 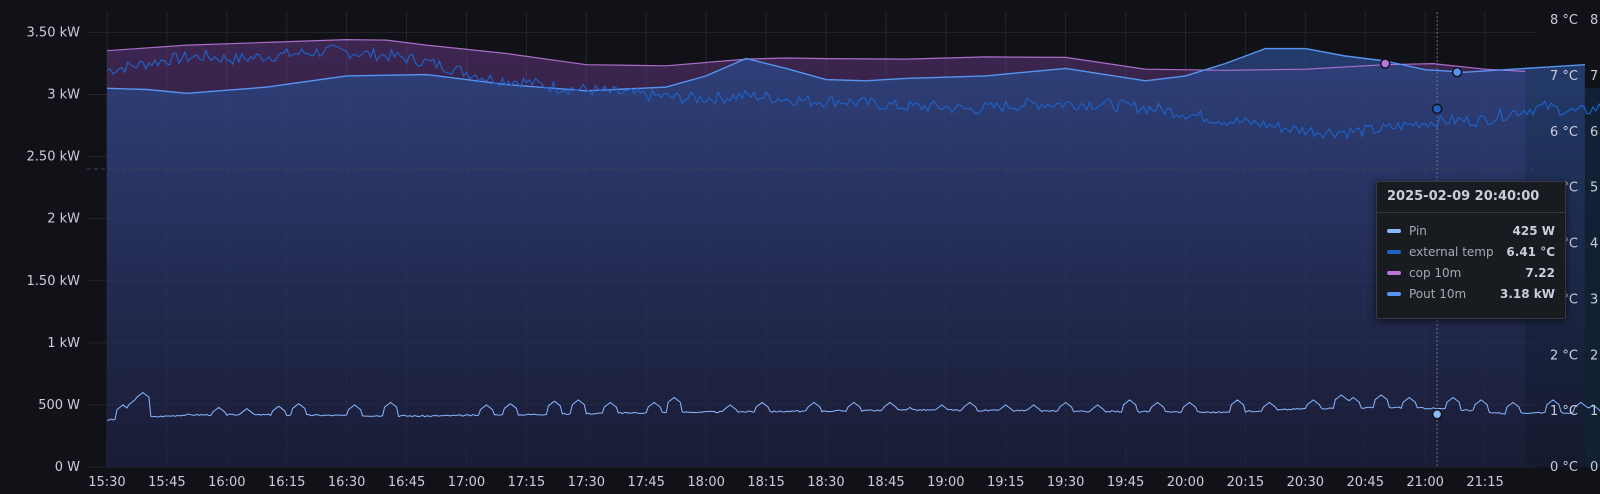 What do you see at coordinates (1564, 132) in the screenshot?
I see `y-right-temp-tick-label: 6 °C` at bounding box center [1564, 132].